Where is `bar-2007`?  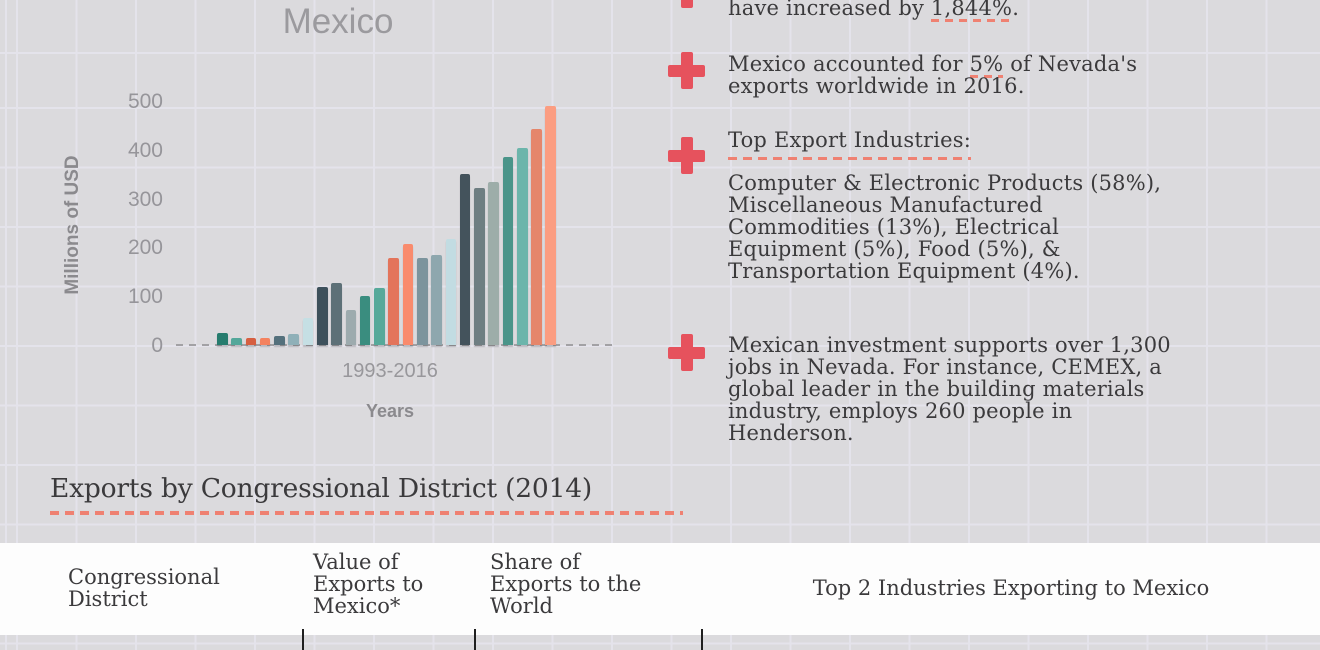 bar-2007 is located at coordinates (422, 301).